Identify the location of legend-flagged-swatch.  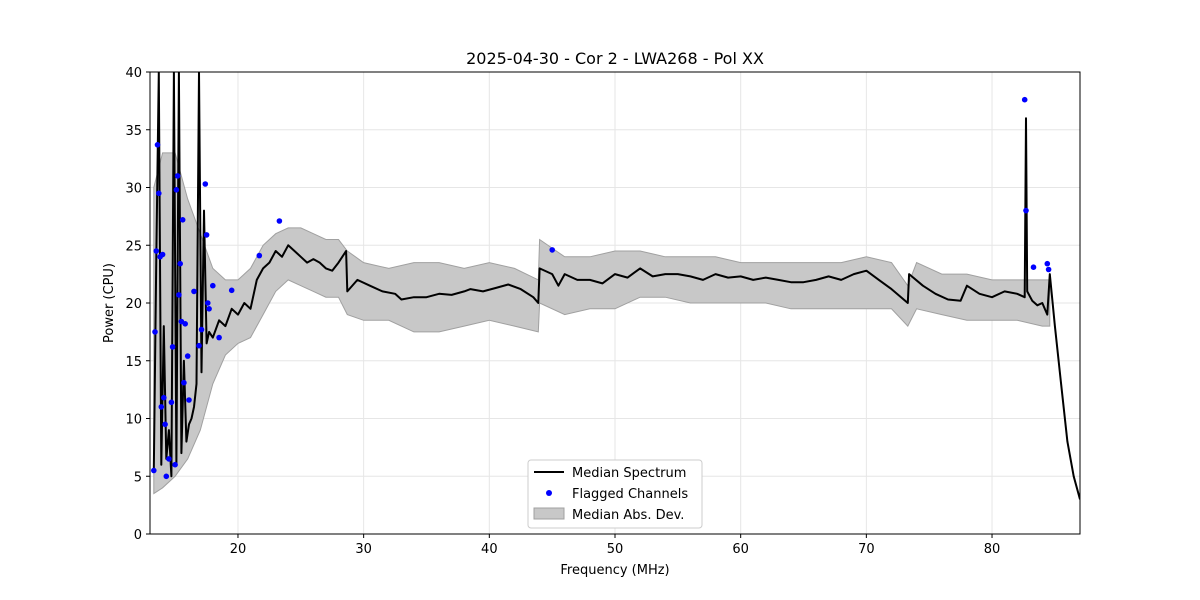
(549, 493).